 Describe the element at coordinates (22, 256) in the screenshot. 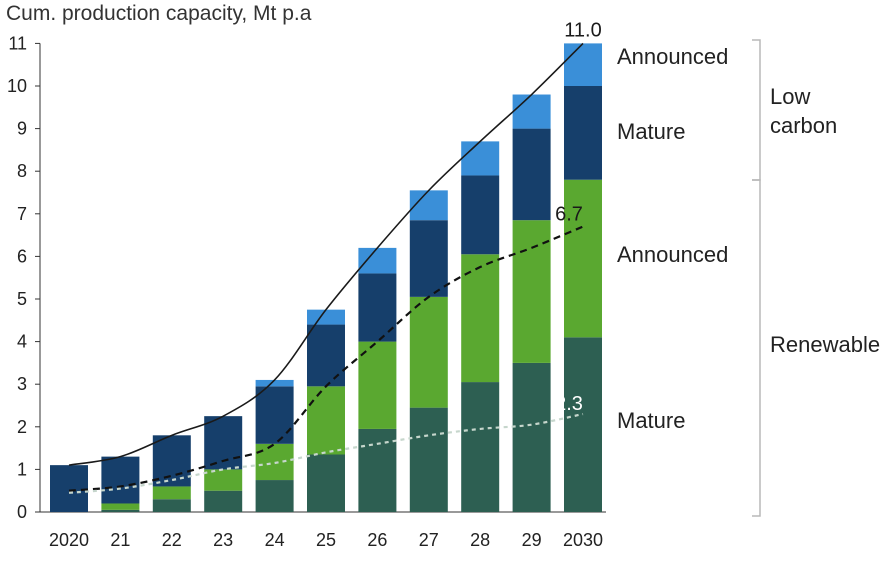

I see `y-tick-label: 6` at that location.